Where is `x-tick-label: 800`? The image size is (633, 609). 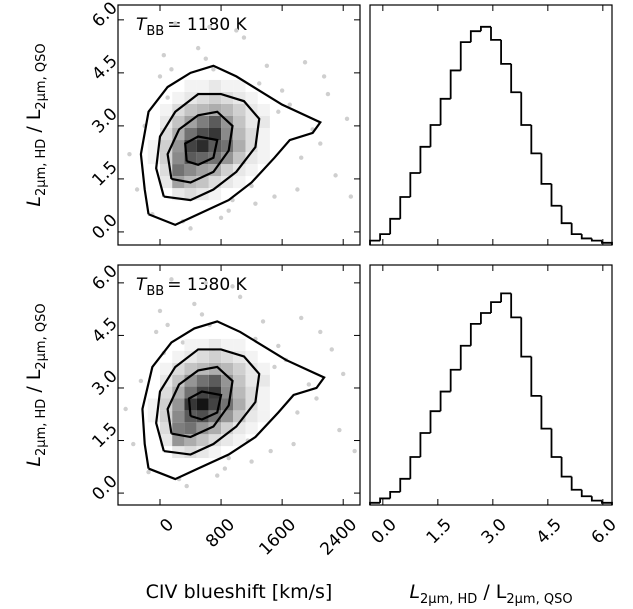
x-tick-label: 800 is located at coordinates (220, 533).